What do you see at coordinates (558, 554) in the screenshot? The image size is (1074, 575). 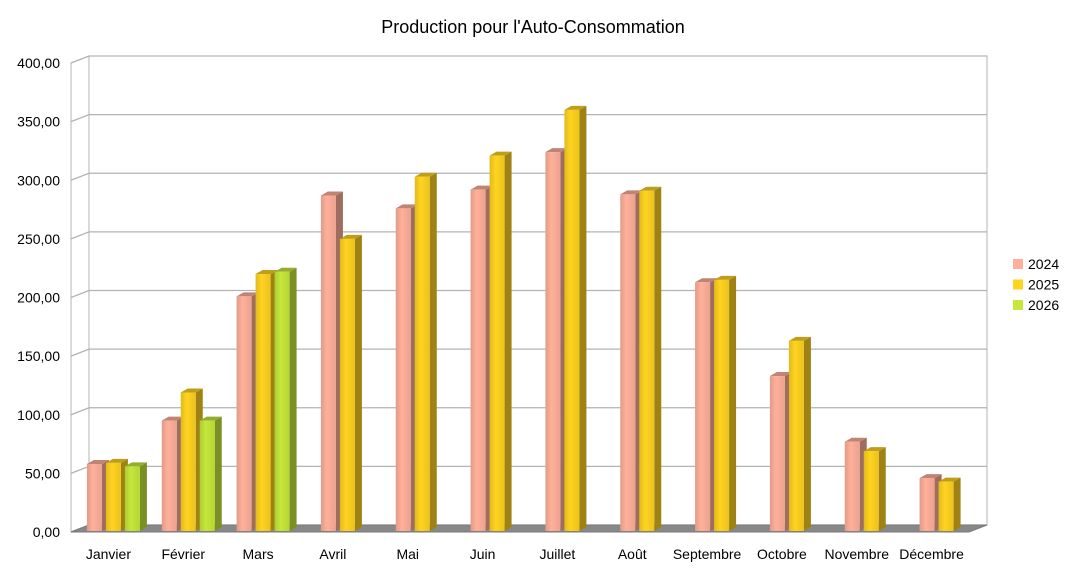 I see `x-tick-label: Juillet` at bounding box center [558, 554].